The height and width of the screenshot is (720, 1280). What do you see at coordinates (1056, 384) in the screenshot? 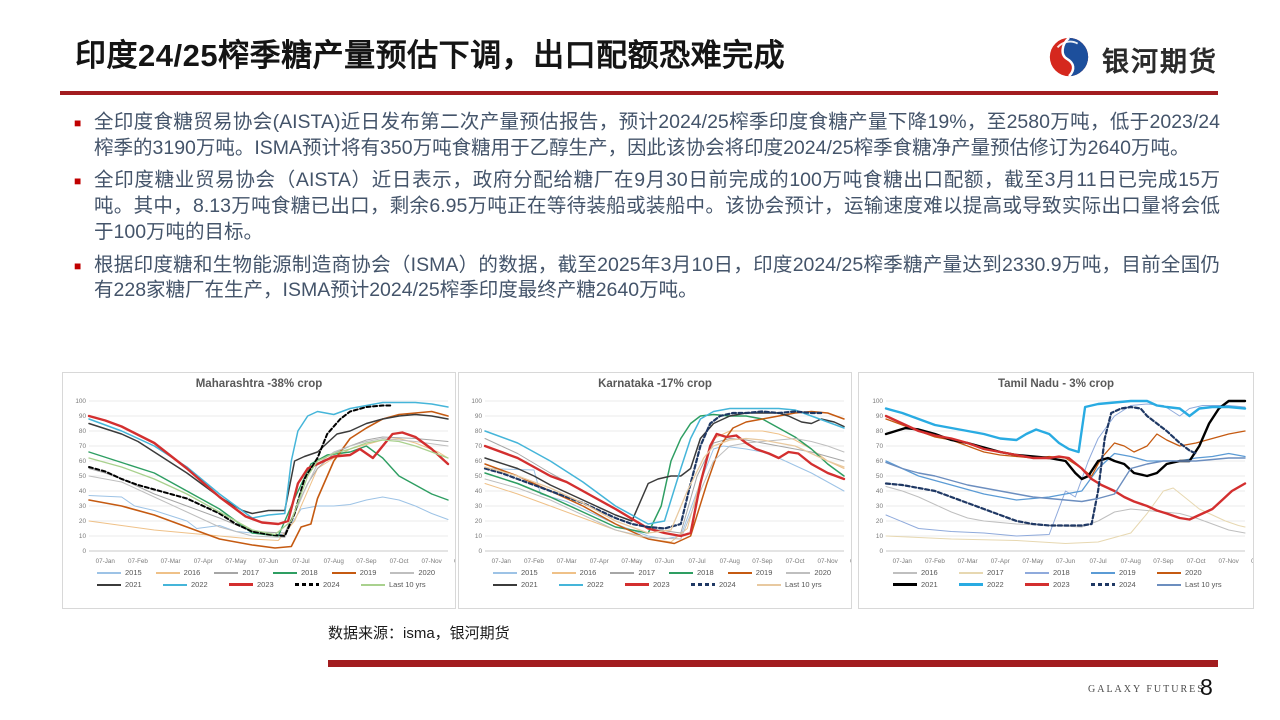
I see `chart-title: Tamil Nadu - 3% crop` at bounding box center [1056, 384].